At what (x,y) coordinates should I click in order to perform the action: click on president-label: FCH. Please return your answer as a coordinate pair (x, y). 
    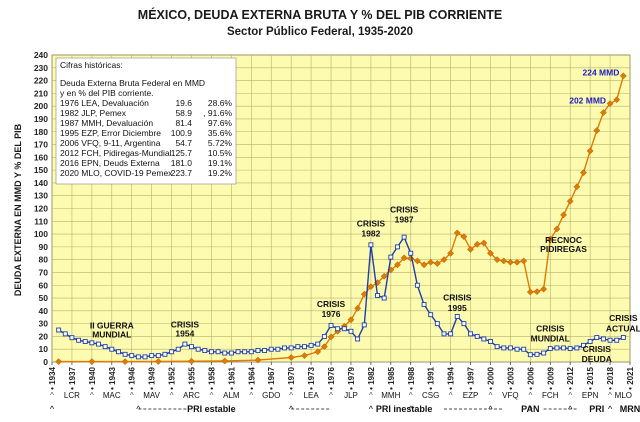
    Looking at the image, I should click on (550, 395).